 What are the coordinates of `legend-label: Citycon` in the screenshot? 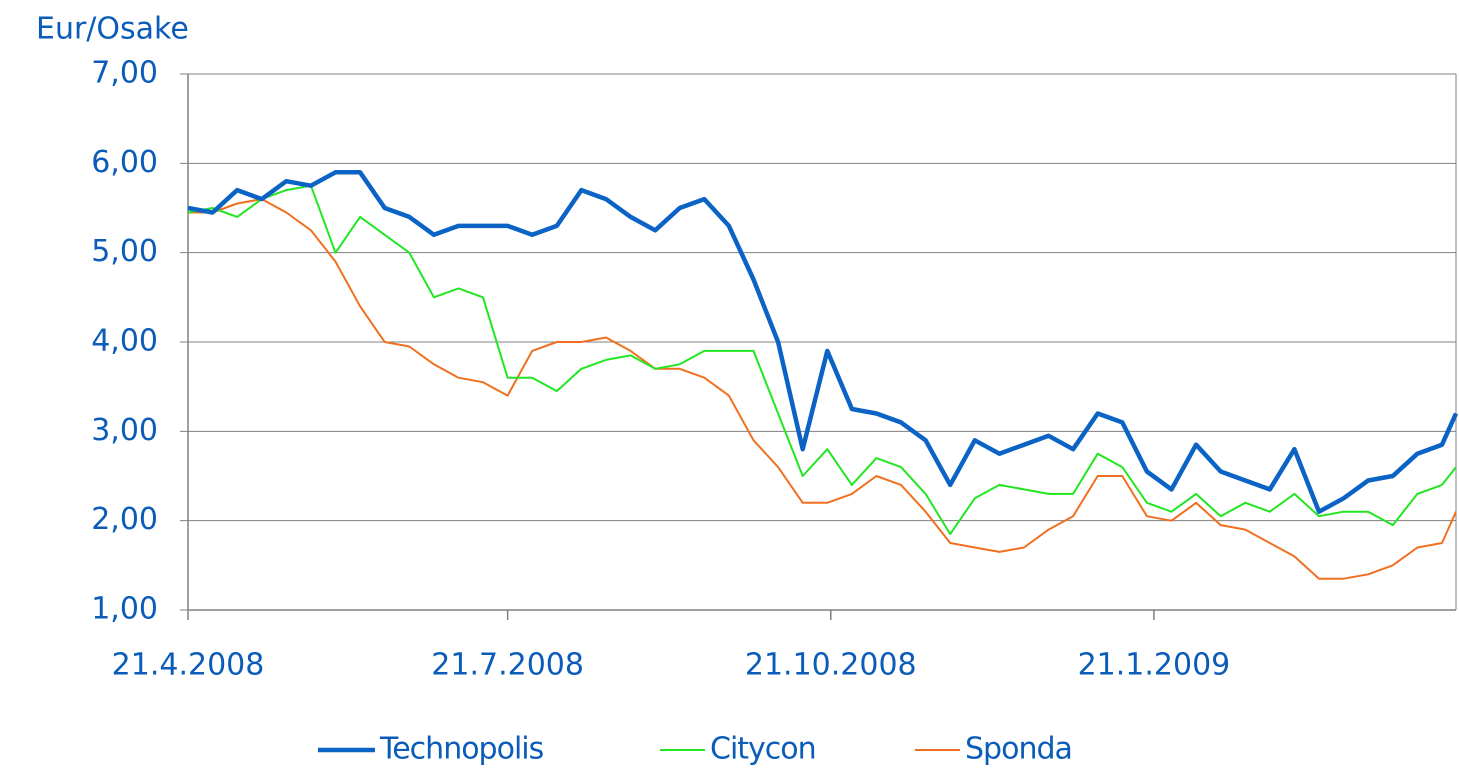 It's located at (763, 749).